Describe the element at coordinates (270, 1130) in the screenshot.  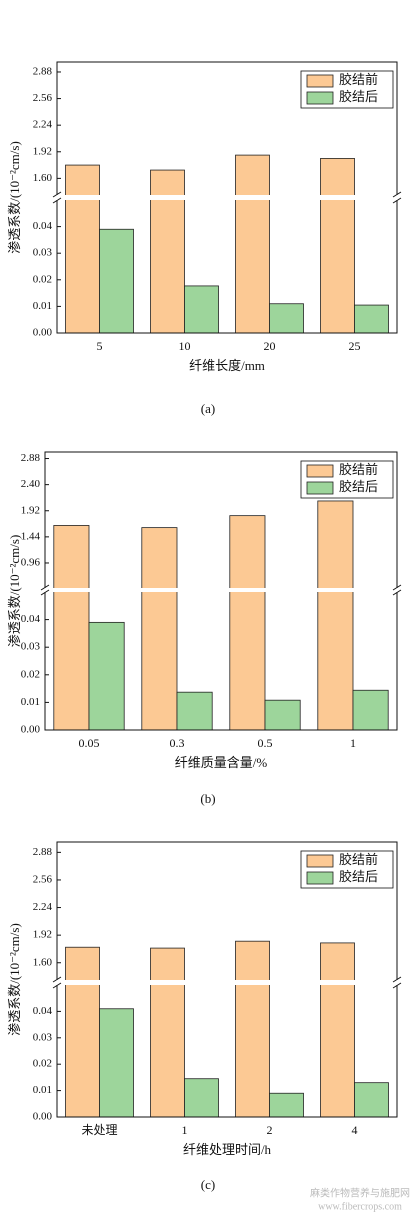
I see `x-tick-label: 2` at that location.